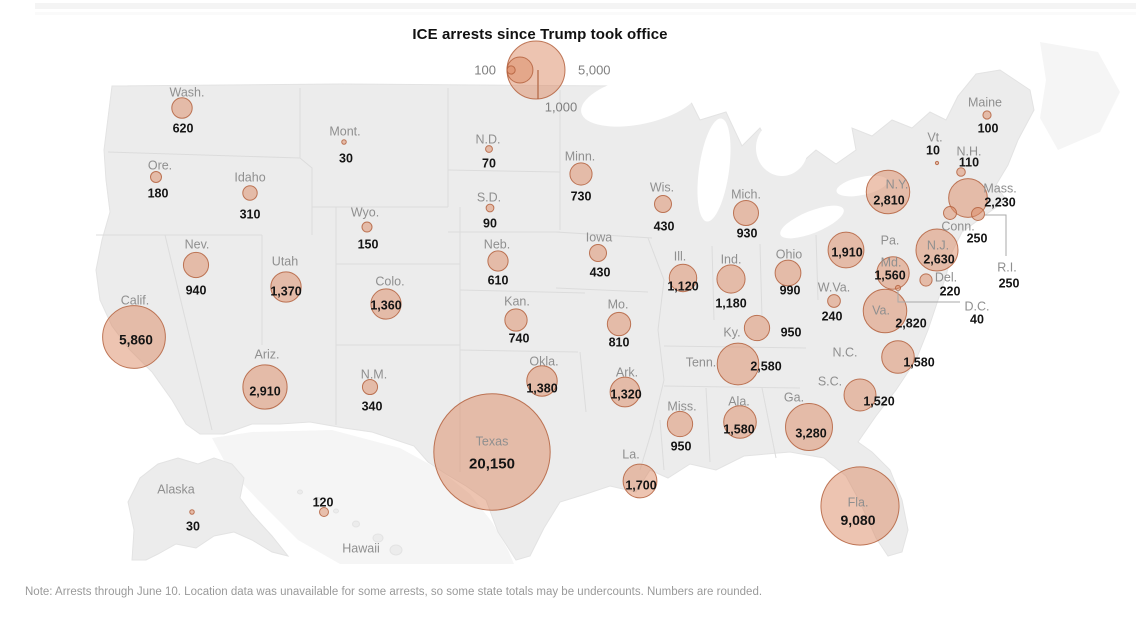  What do you see at coordinates (934, 137) in the screenshot?
I see `label-vt: Vt.` at bounding box center [934, 137].